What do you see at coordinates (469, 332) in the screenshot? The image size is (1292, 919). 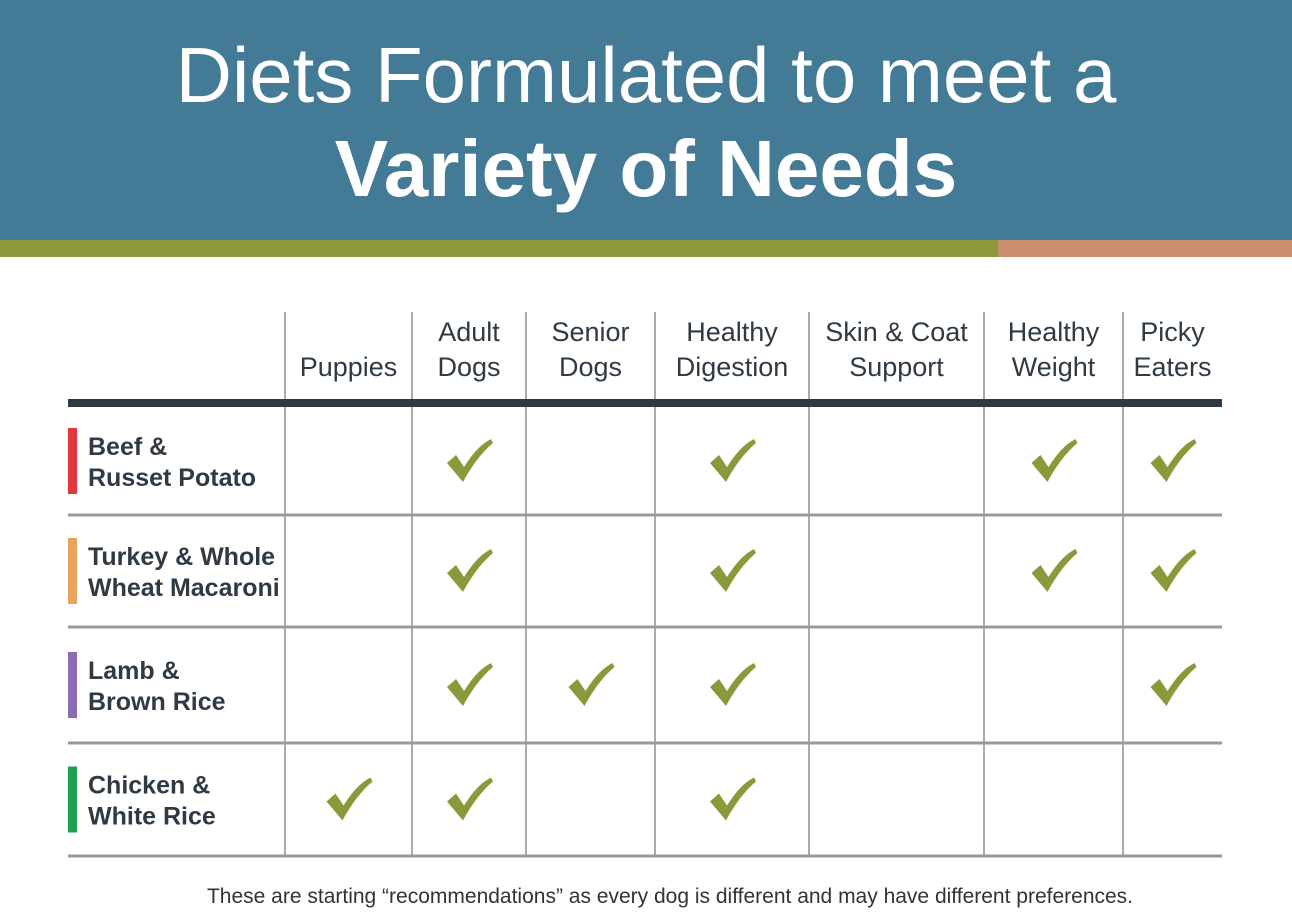 I see `column-header: Adult` at bounding box center [469, 332].